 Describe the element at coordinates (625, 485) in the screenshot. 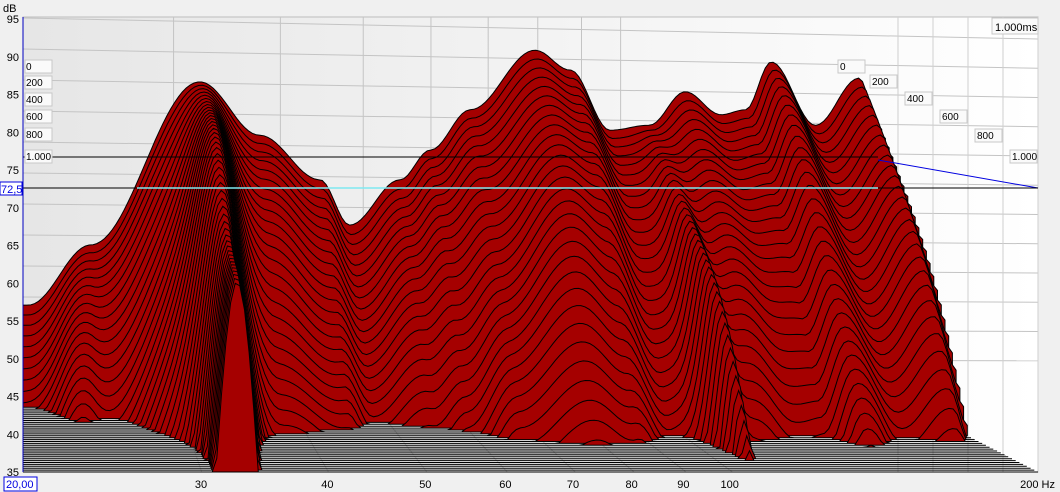

I see `x-axis-labels: 30 40 50 60 70 80 90 100 200 Hz` at that location.